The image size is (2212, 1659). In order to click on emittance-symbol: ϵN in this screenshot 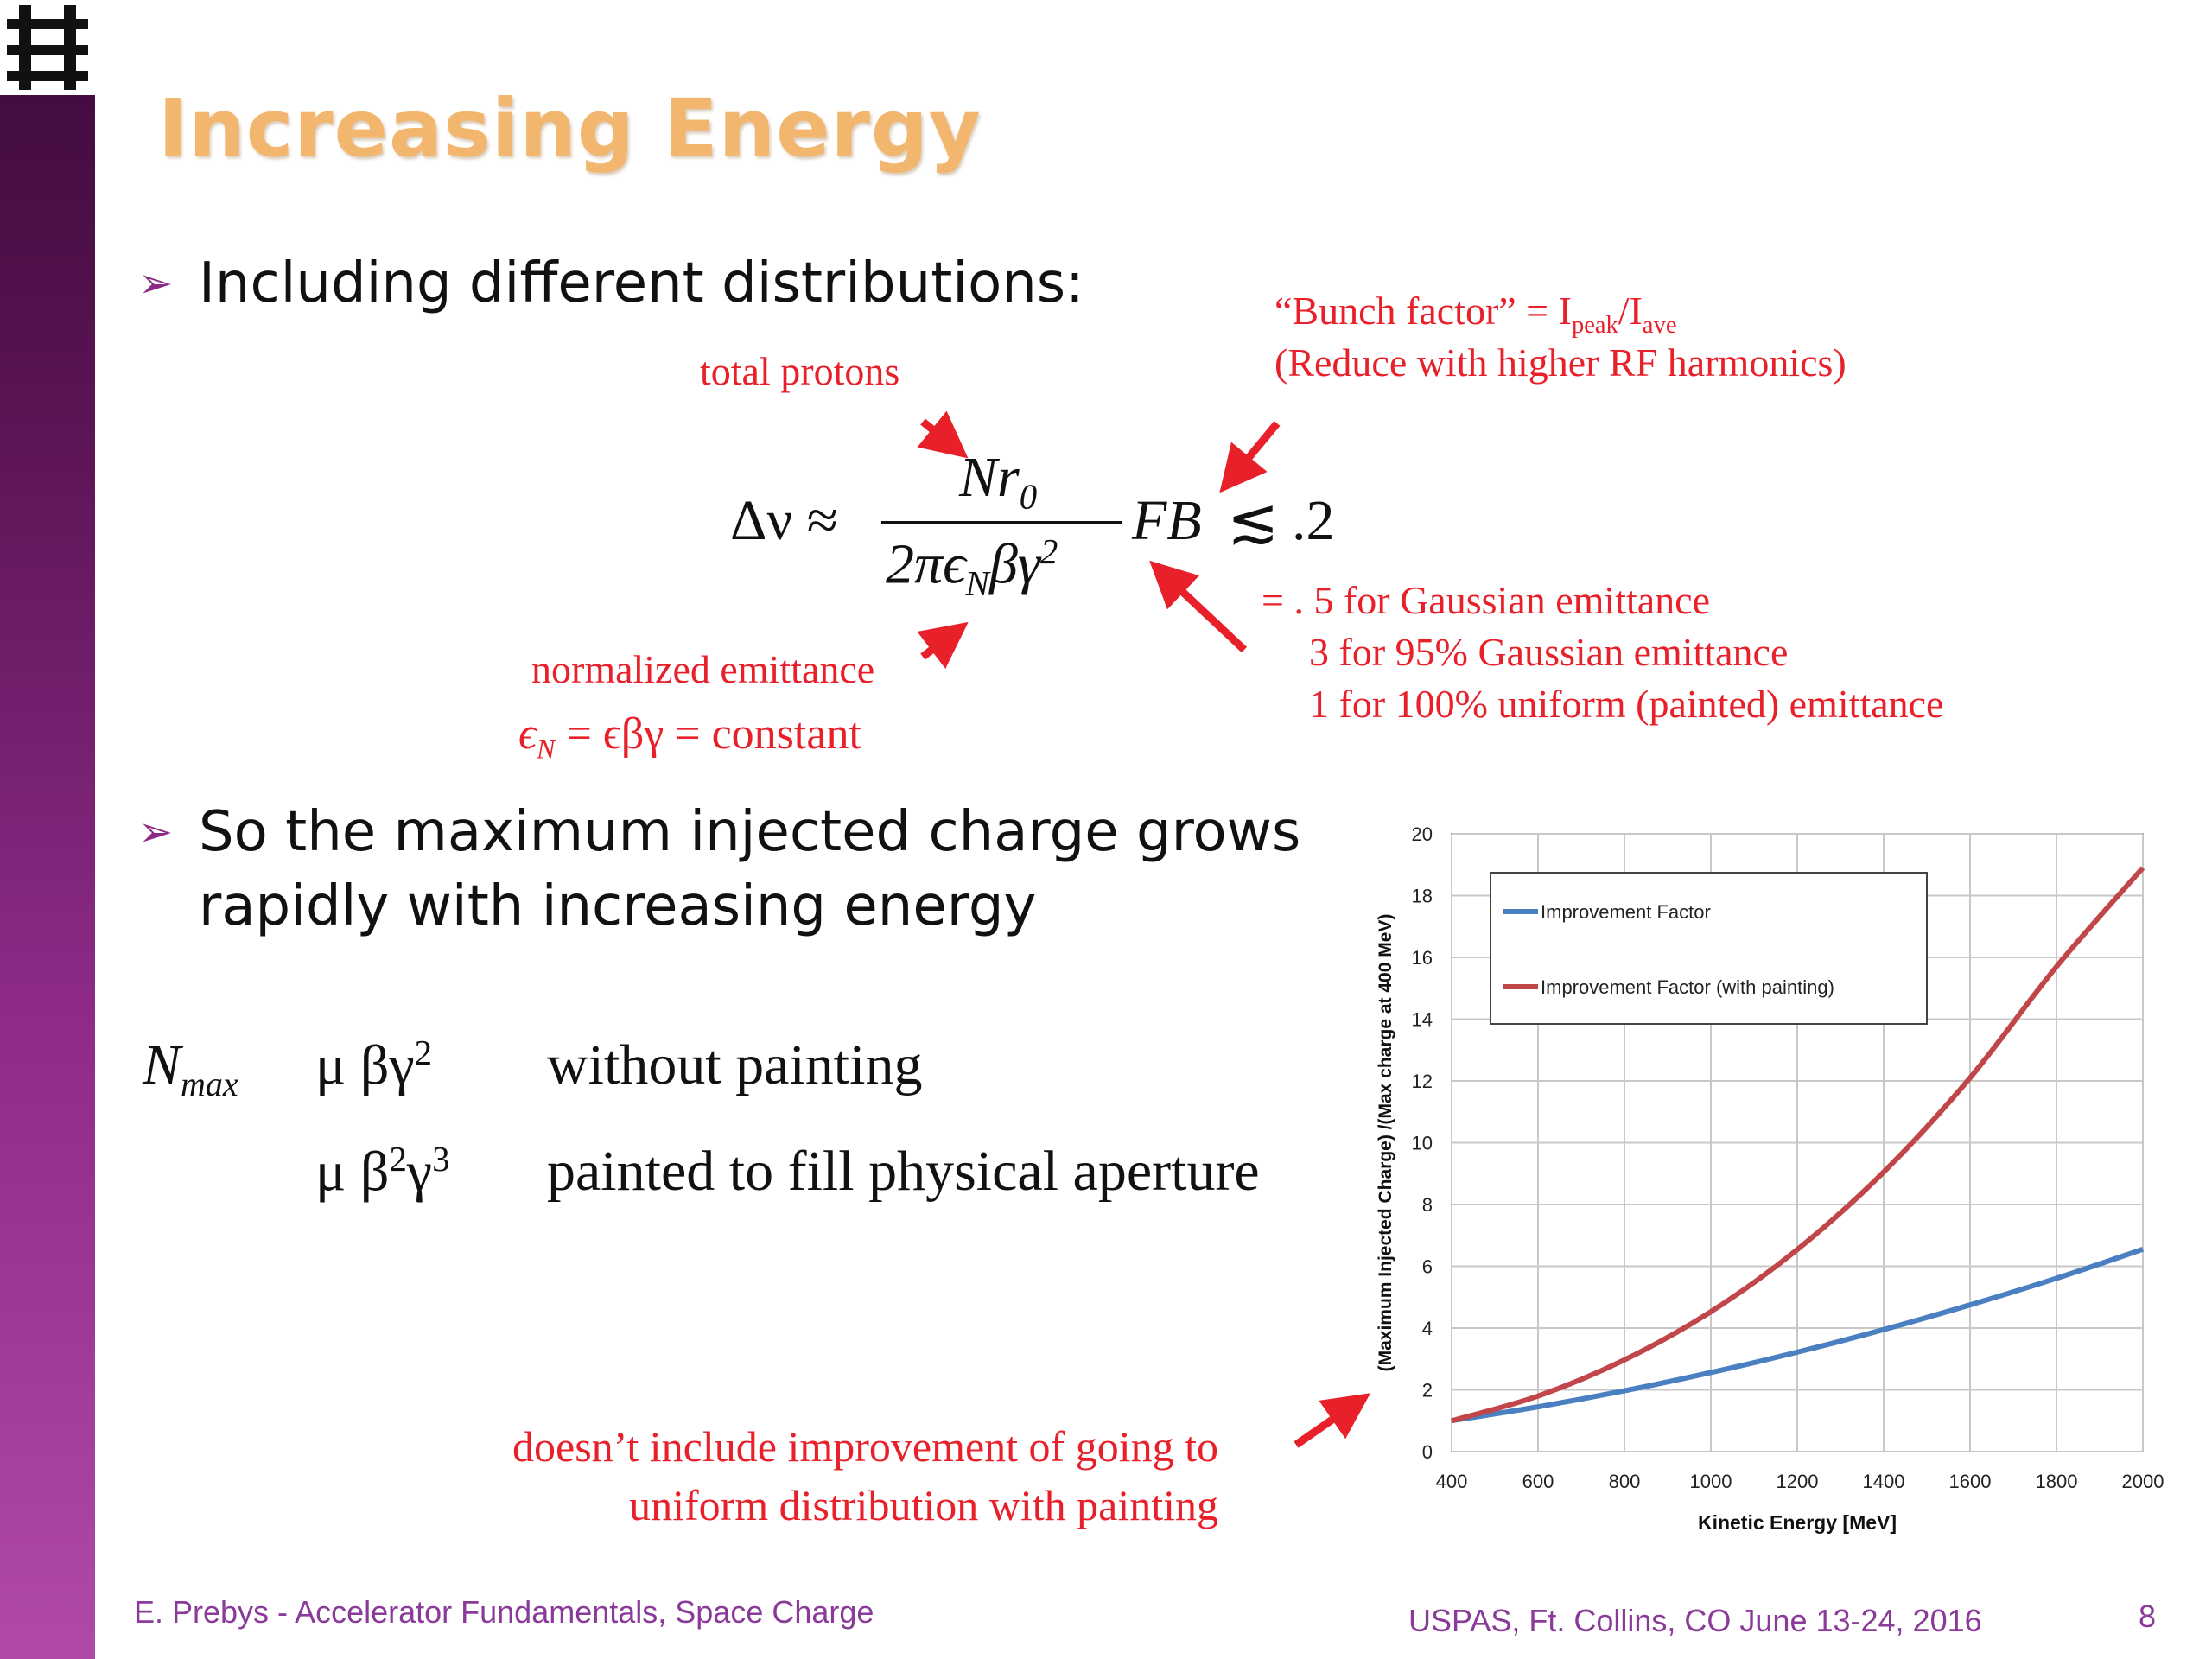, I will do `click(537, 737)`.